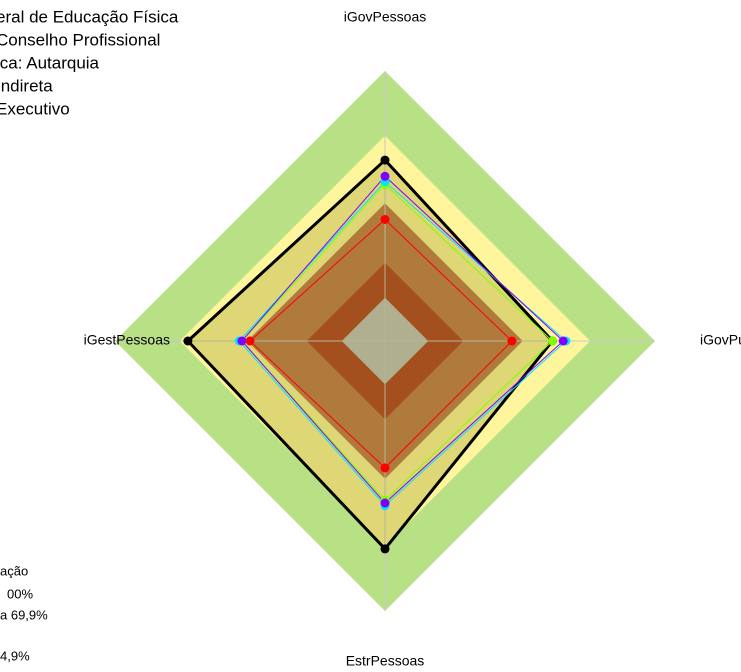 The height and width of the screenshot is (672, 741). What do you see at coordinates (50, 62) in the screenshot?
I see `title-line: ica: Autarquia` at bounding box center [50, 62].